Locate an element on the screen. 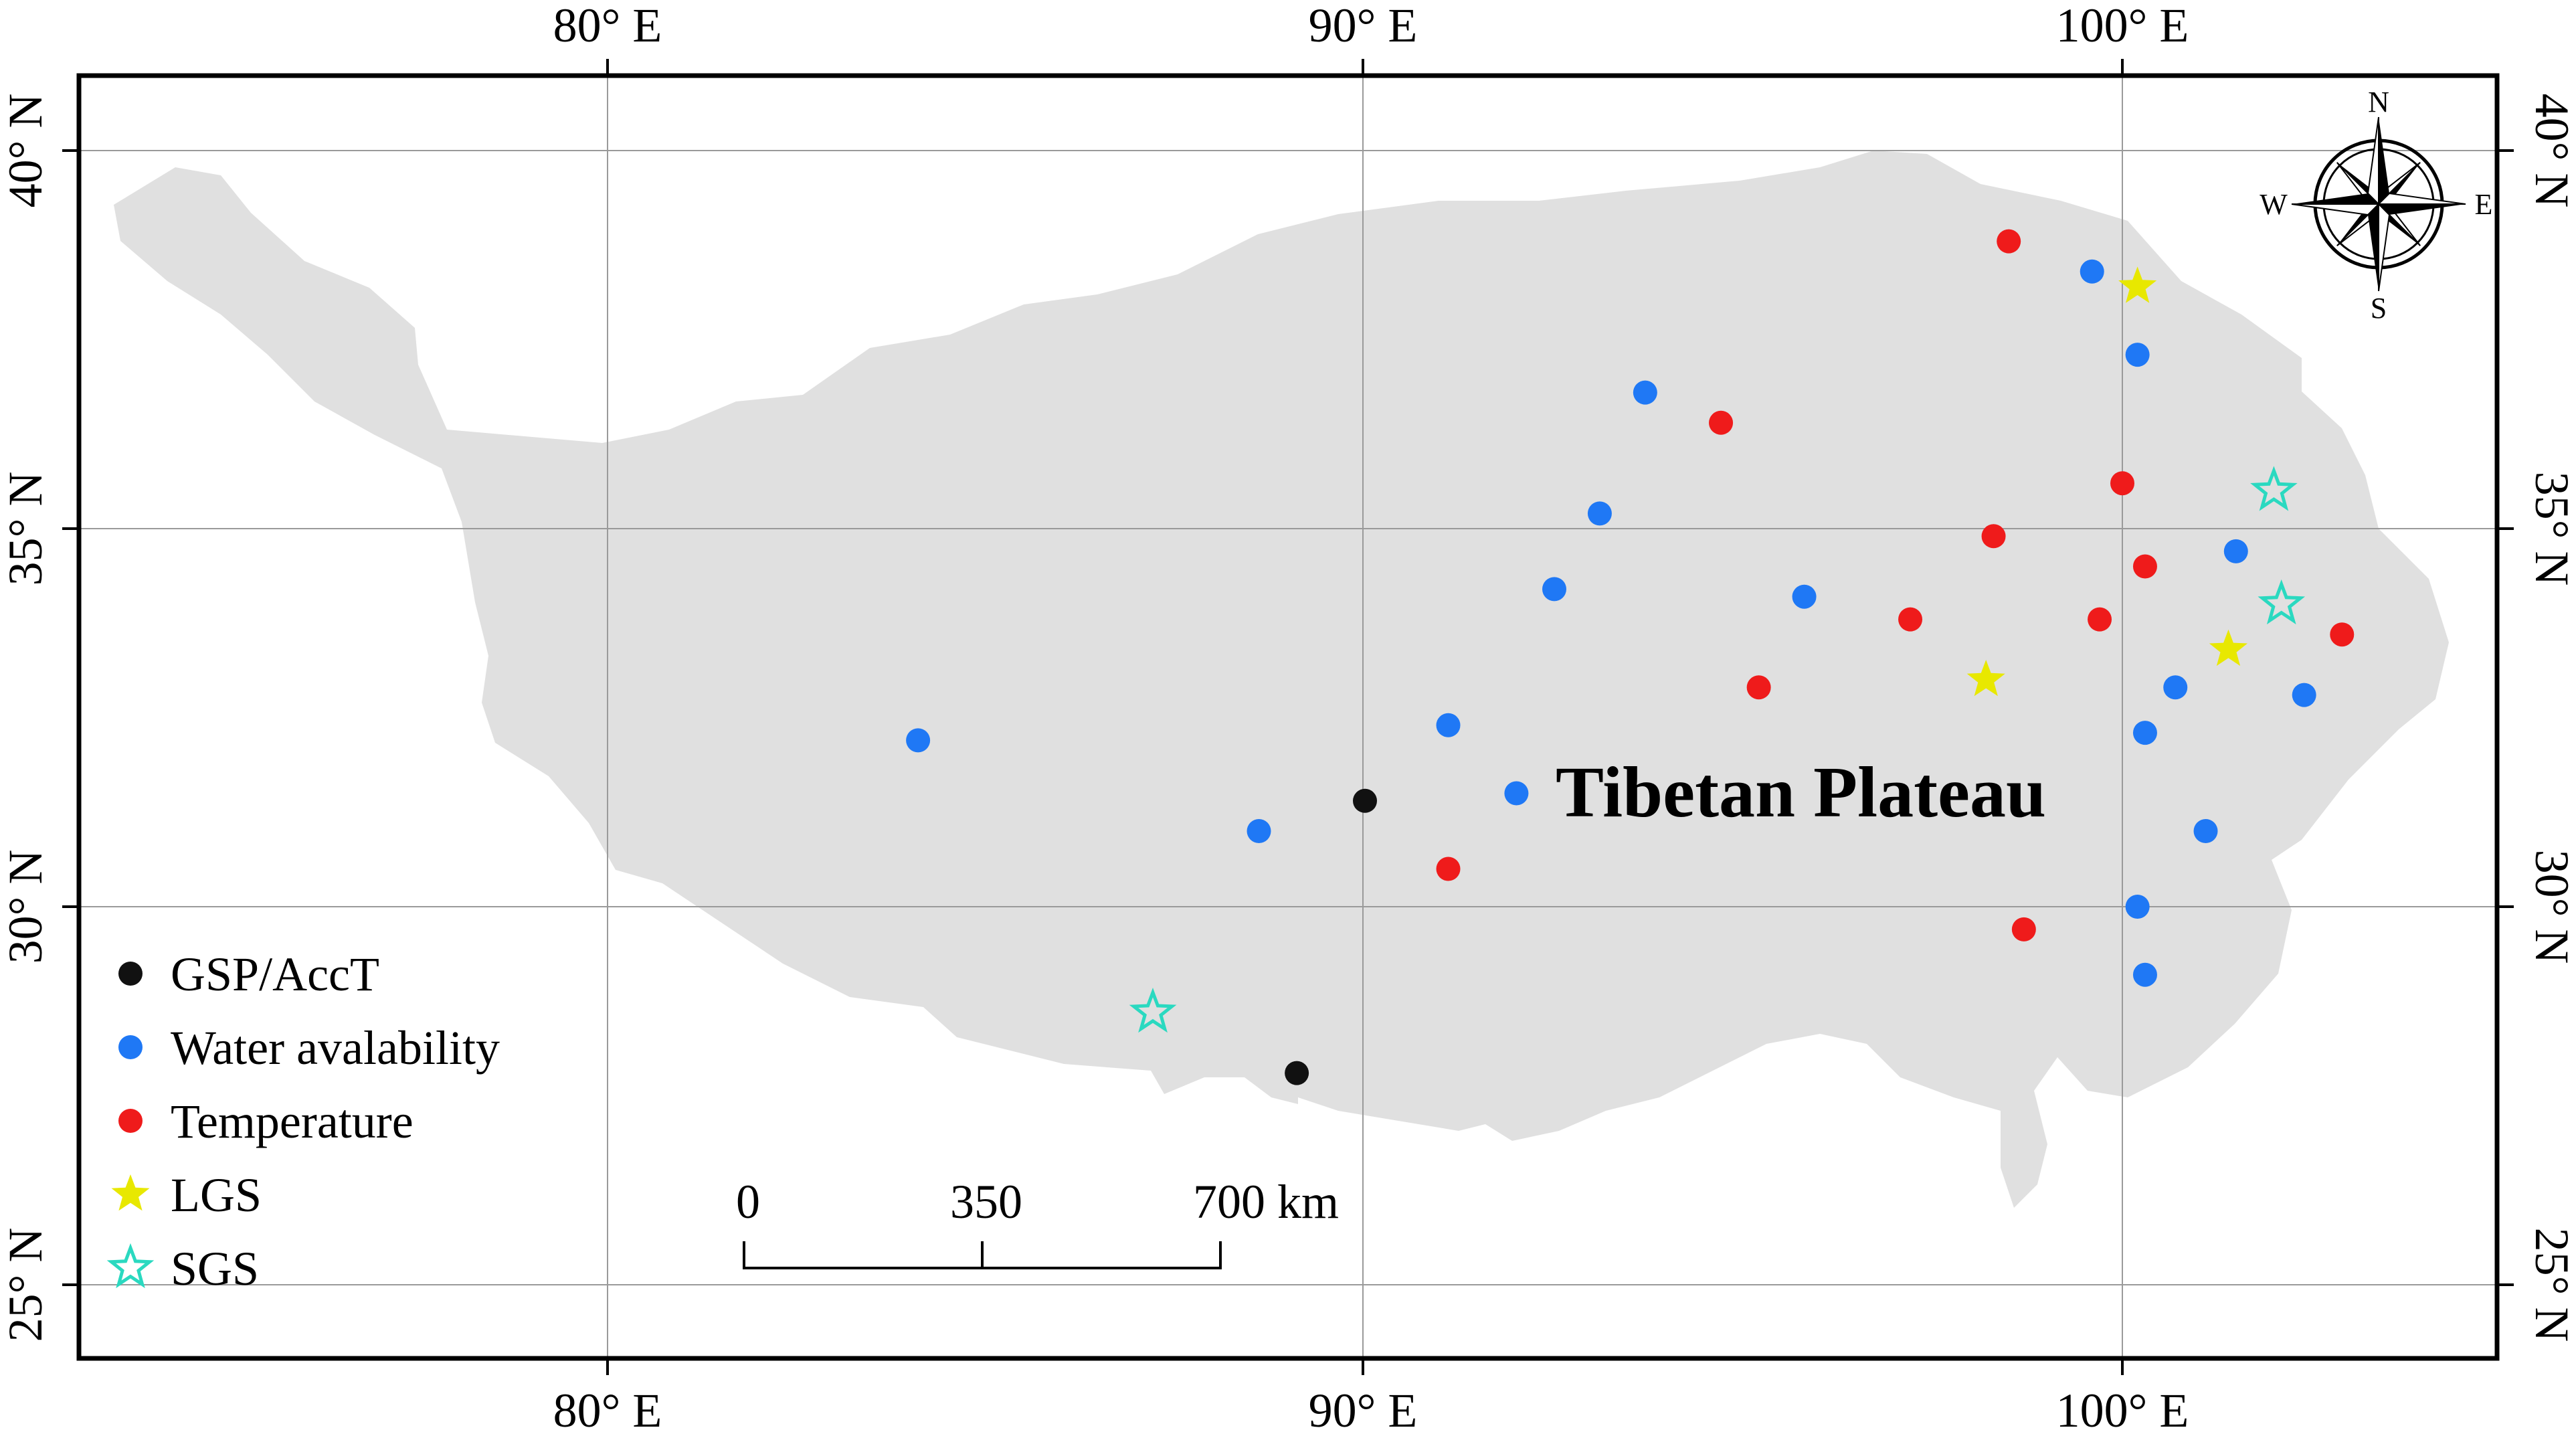 Image resolution: width=2576 pixels, height=1438 pixels. region-label: Tibetan Plateau is located at coordinates (1801, 792).